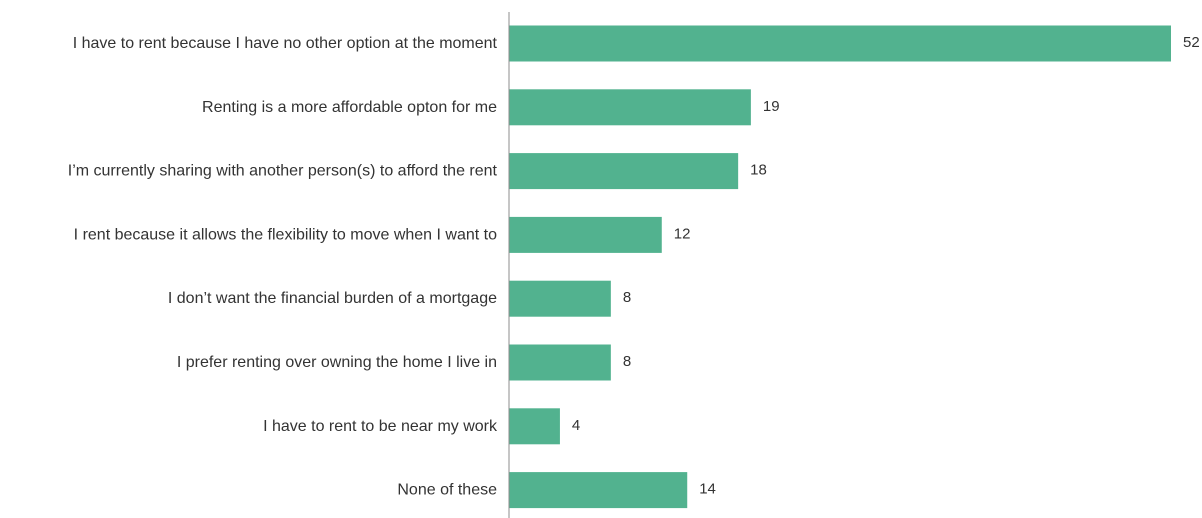  What do you see at coordinates (380, 426) in the screenshot?
I see `category-label-7: I have to rent to be near my work` at bounding box center [380, 426].